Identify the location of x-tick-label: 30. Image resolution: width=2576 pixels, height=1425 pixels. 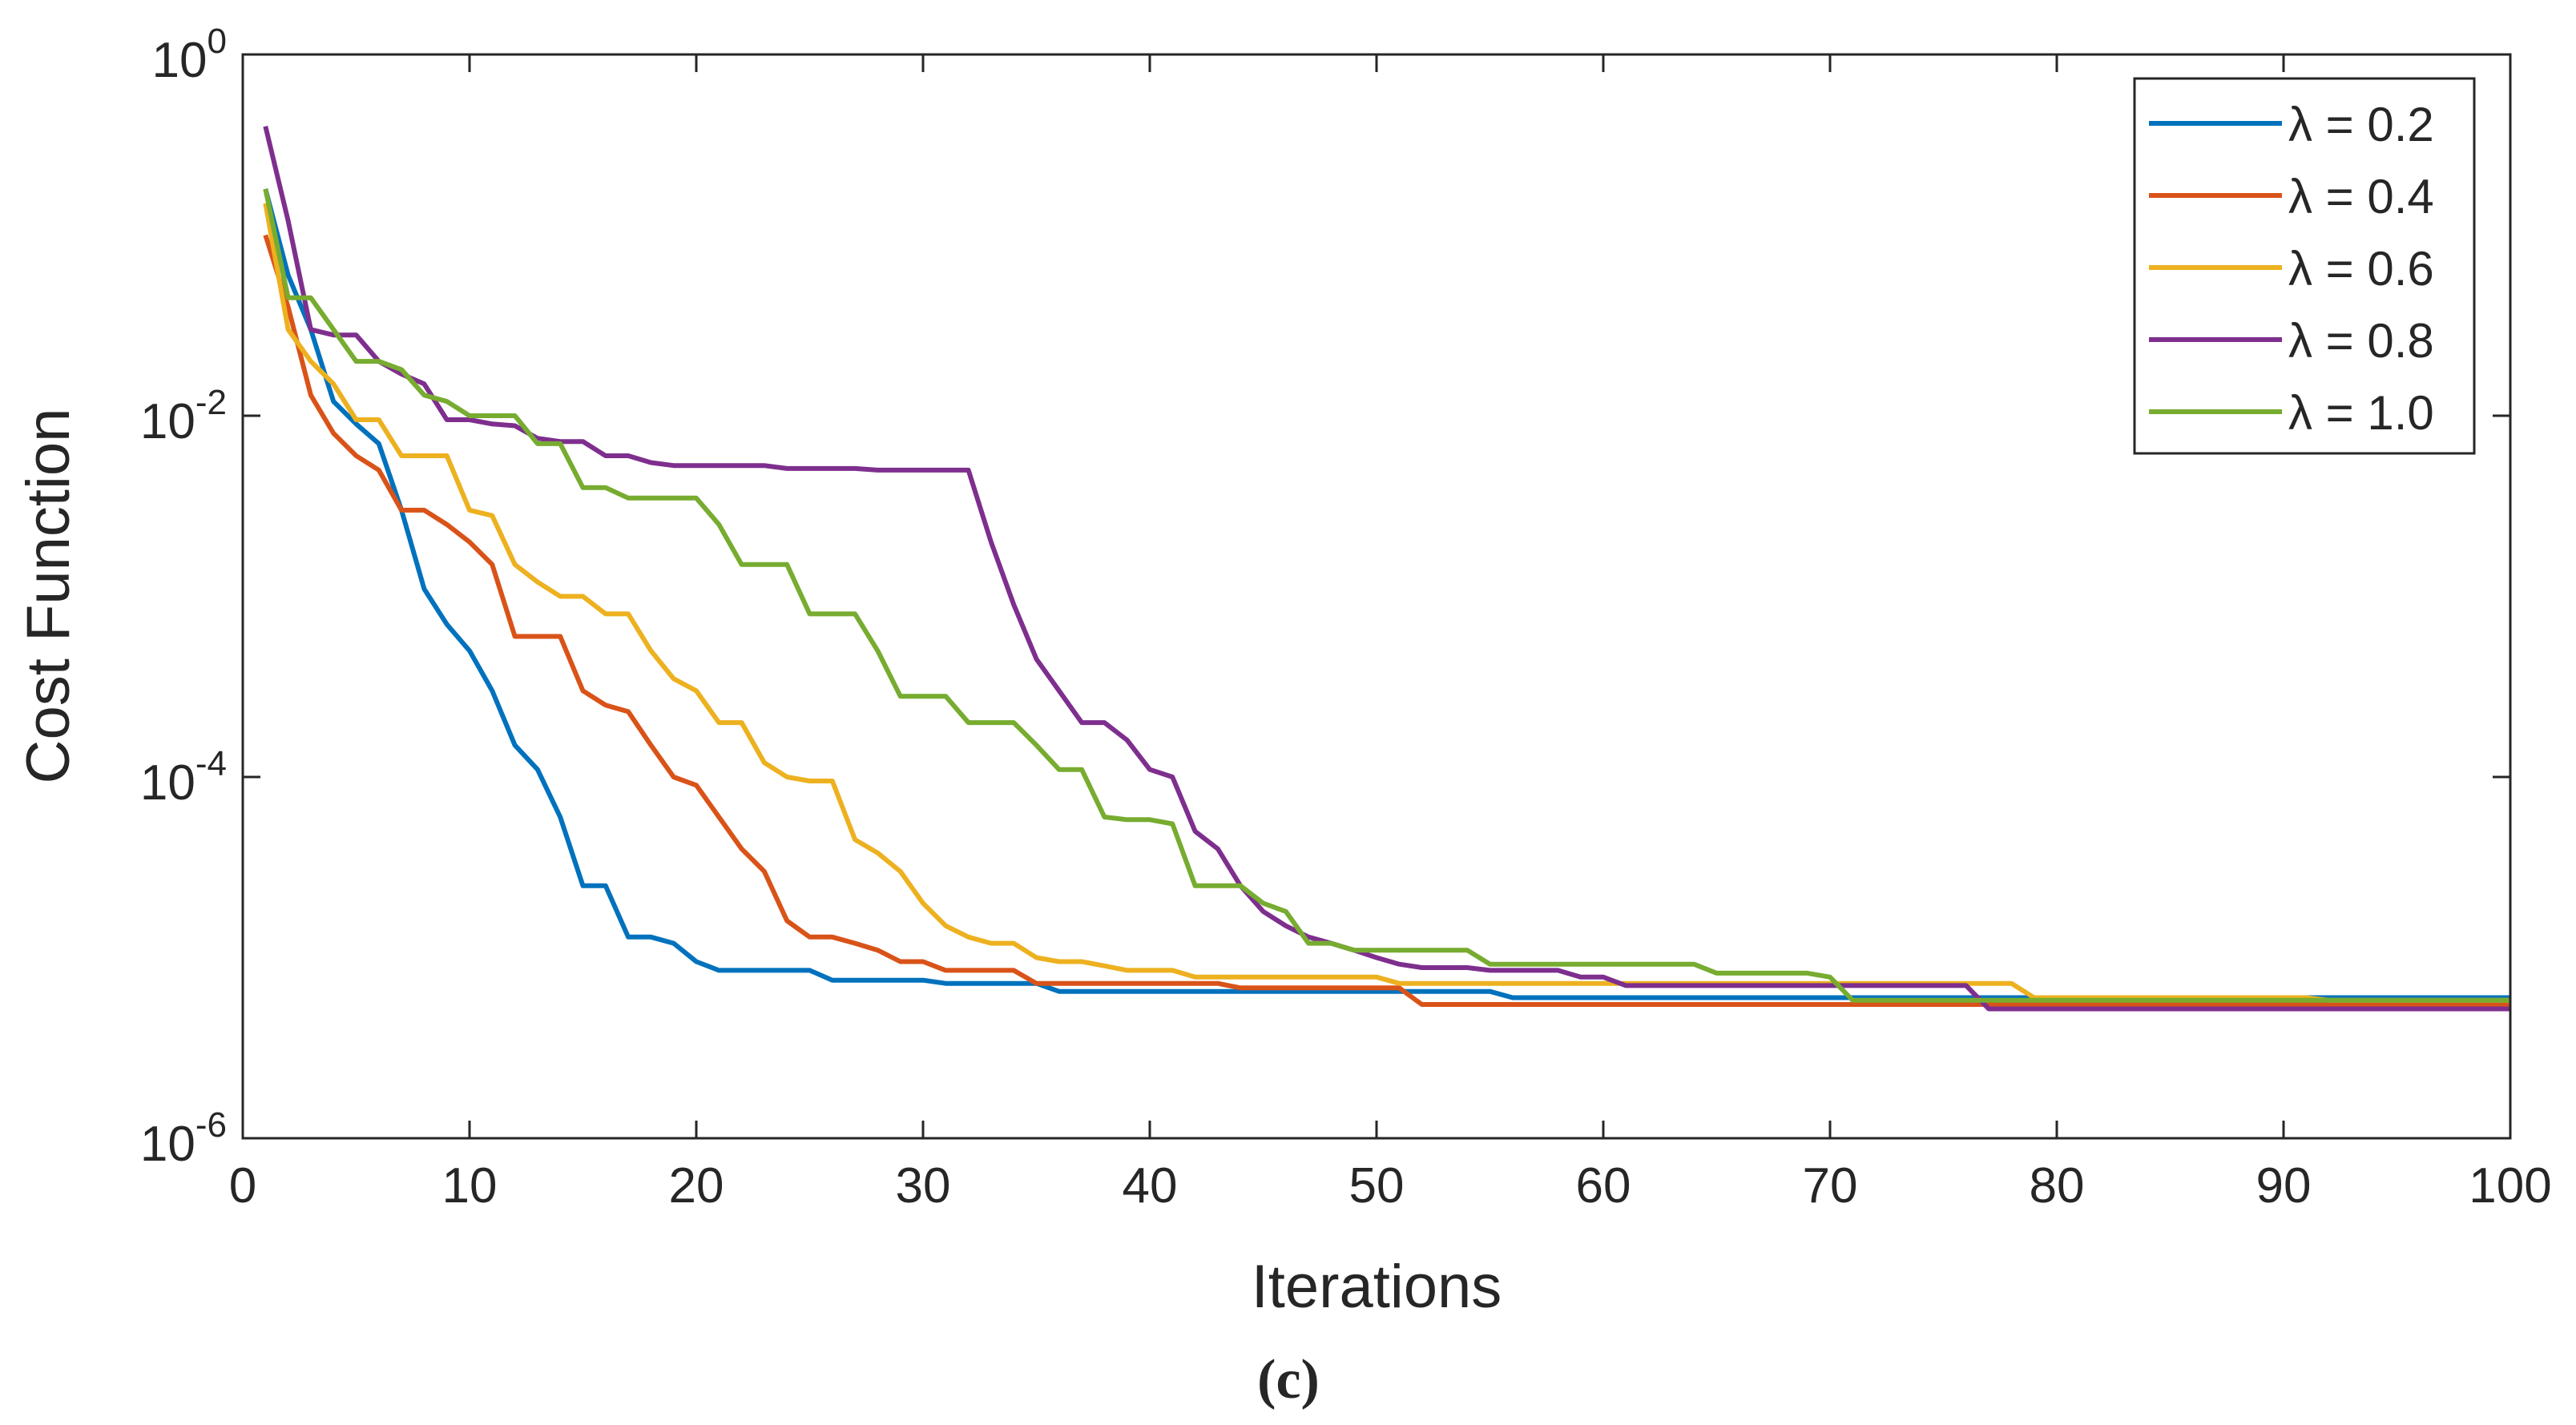
(923, 1186).